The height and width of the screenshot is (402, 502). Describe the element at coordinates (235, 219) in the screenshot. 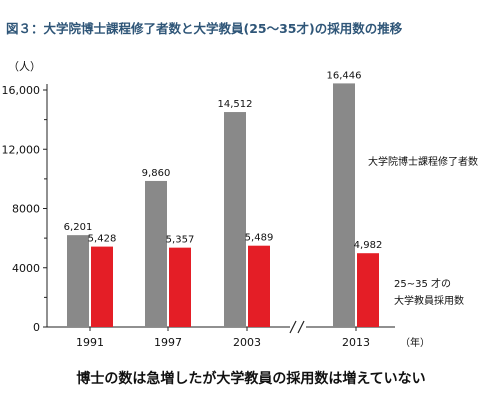

I see `bar-doctorates-2003` at that location.